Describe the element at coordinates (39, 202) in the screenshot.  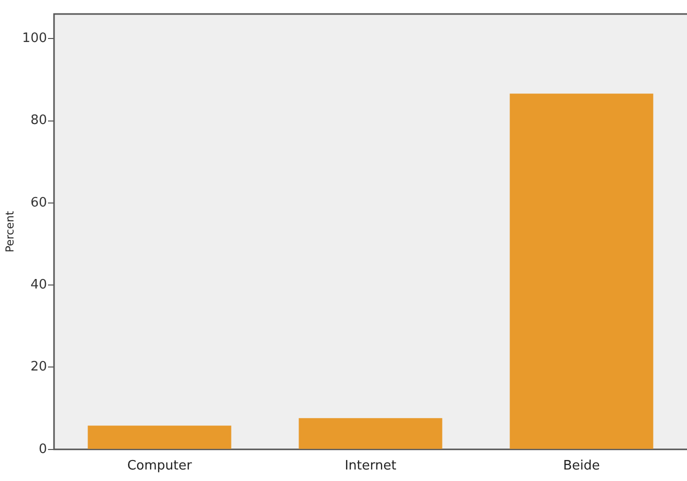
I see `y-tick-label: 60` at that location.